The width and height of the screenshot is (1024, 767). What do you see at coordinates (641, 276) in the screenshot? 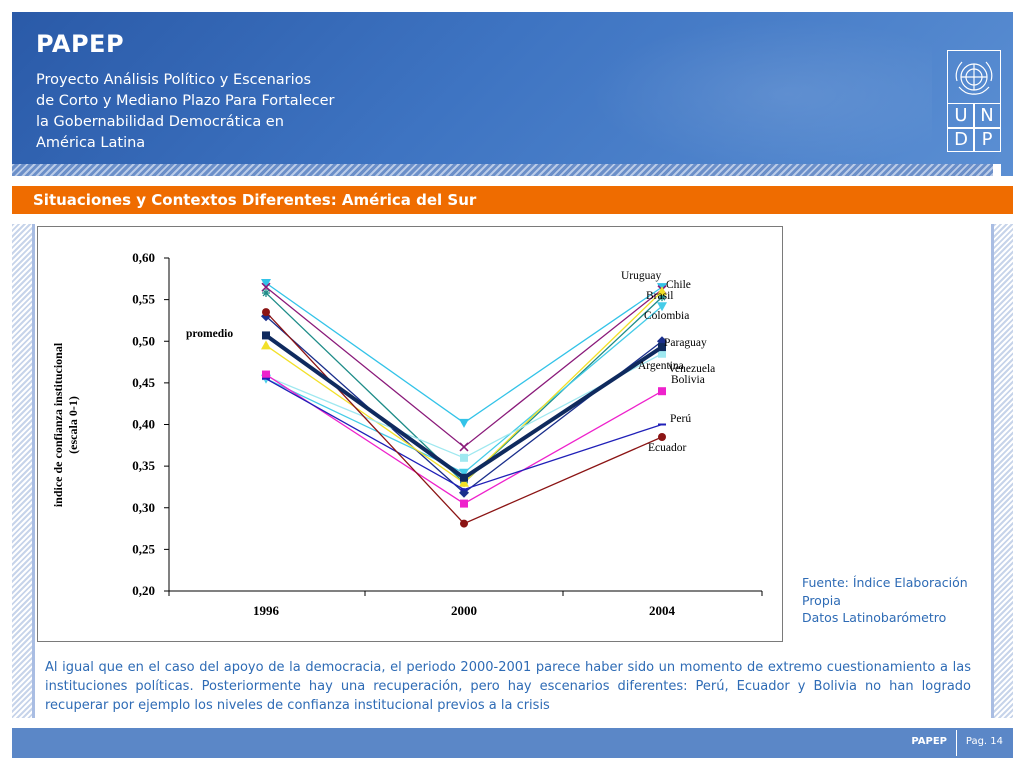
I see `series-label: Uruguay` at bounding box center [641, 276].